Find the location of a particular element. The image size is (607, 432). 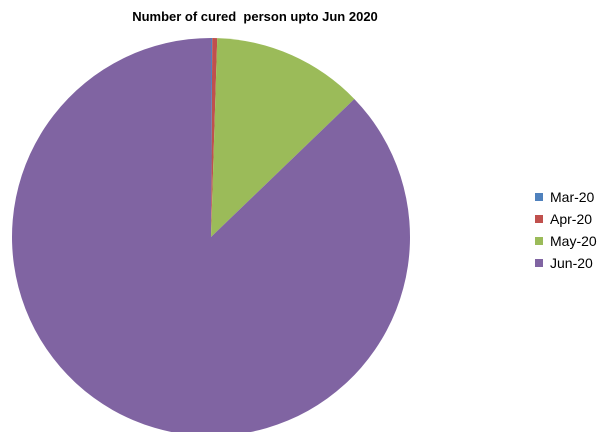

legend-label-may-20: May-20 is located at coordinates (573, 241).